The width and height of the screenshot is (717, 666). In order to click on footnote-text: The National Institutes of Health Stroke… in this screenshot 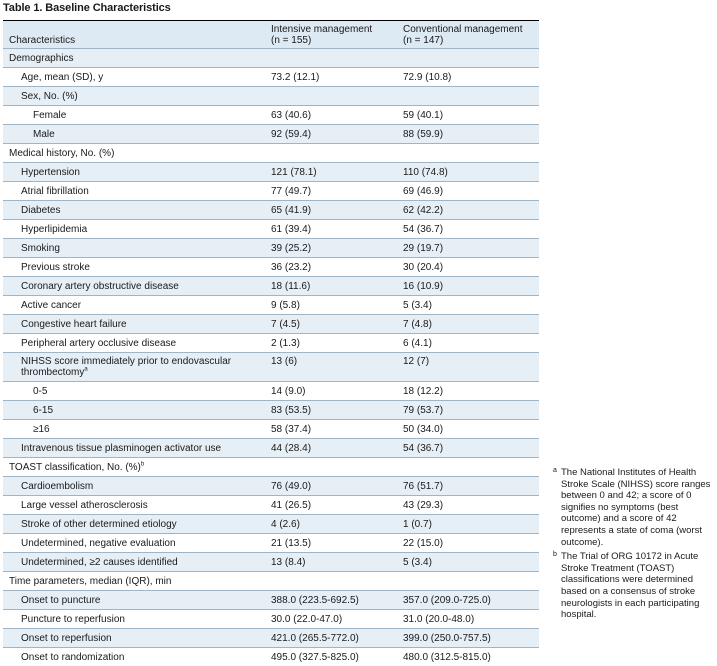, I will do `click(635, 507)`.